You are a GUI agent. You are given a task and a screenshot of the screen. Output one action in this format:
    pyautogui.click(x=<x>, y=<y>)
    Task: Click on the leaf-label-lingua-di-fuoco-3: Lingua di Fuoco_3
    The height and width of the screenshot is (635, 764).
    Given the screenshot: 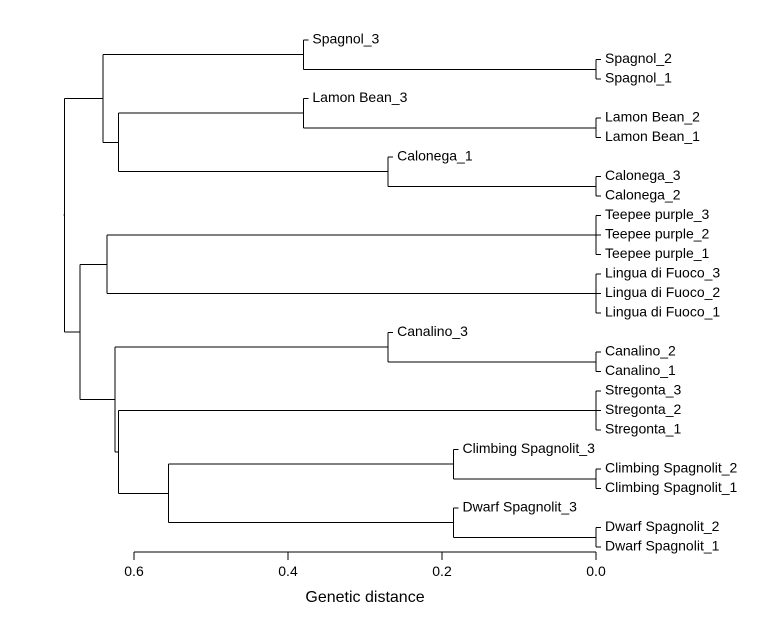 What is the action you would take?
    pyautogui.click(x=662, y=273)
    